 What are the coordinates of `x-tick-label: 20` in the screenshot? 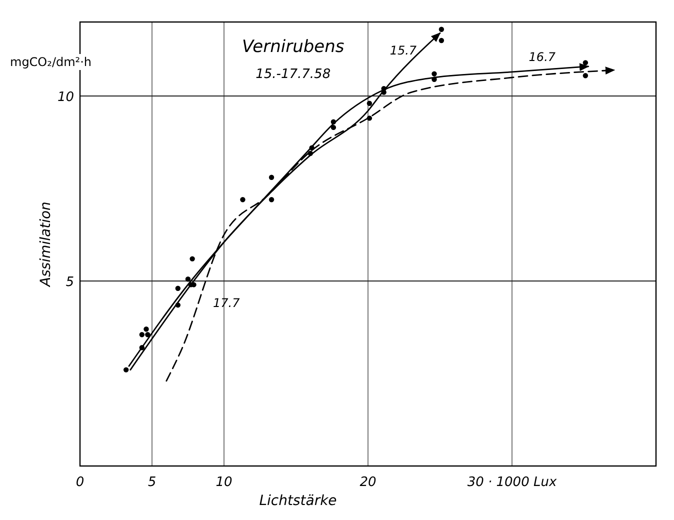 It's located at (368, 482).